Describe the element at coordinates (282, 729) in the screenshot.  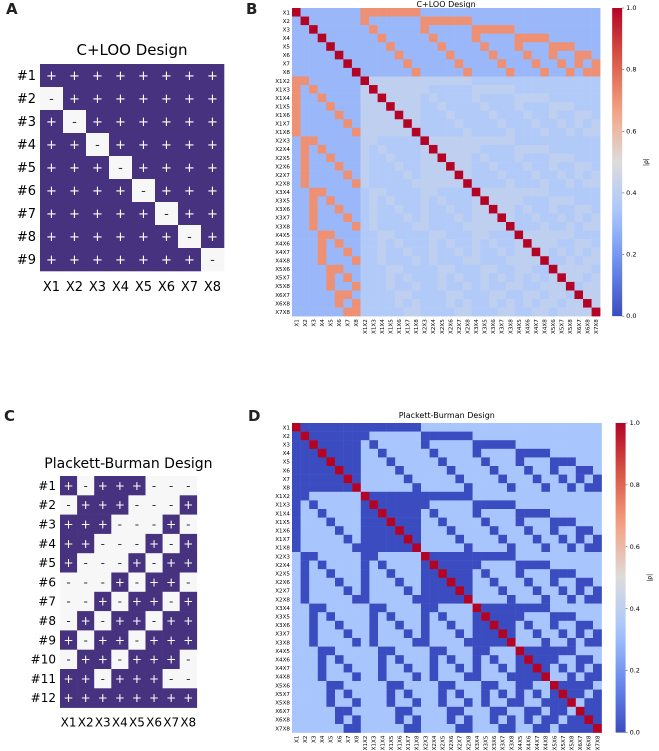
I see `row-label: X7X8` at that location.